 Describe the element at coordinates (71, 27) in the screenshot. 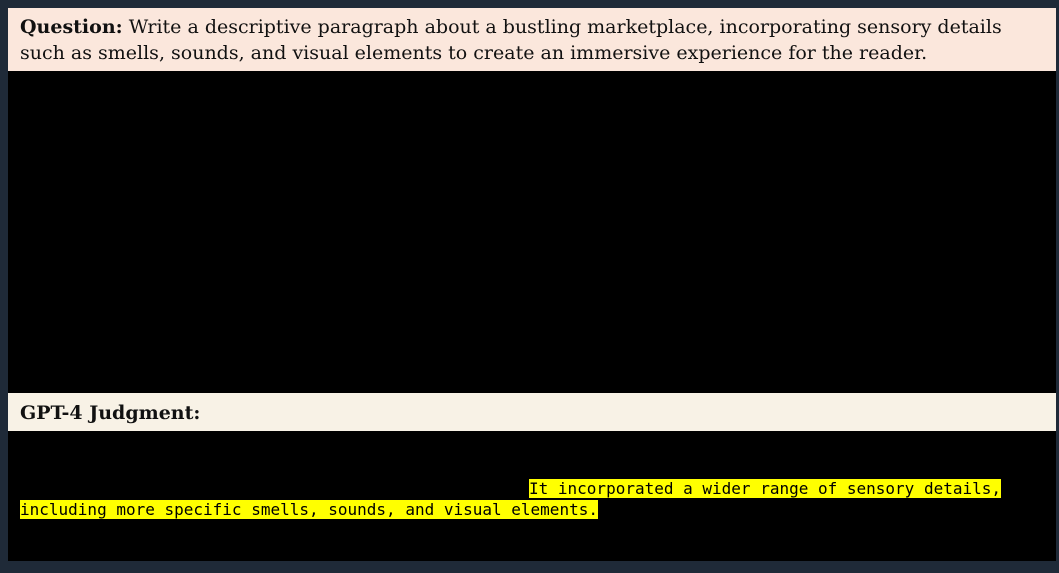

I see `question-label: Question:` at that location.